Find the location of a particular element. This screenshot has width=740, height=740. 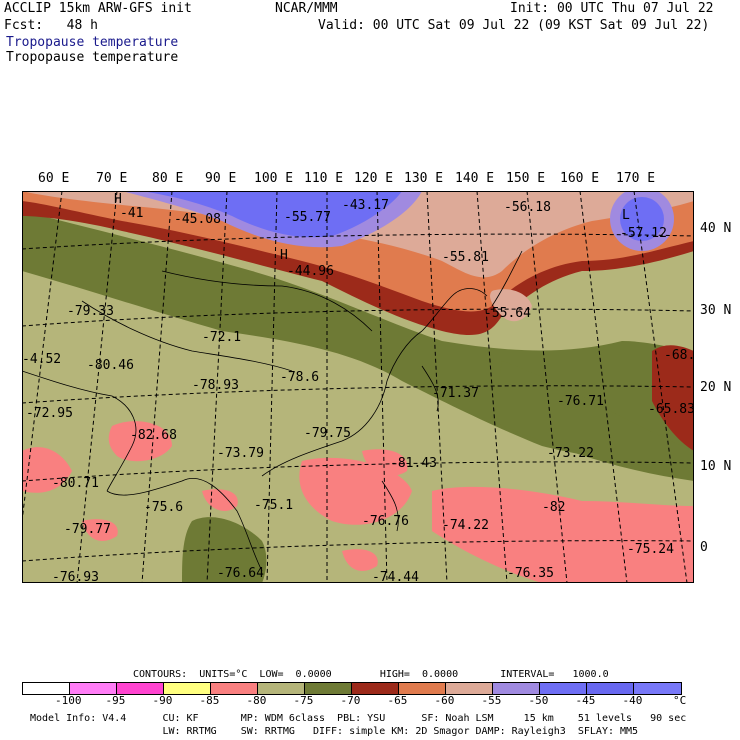

map-label: -72.95 is located at coordinates (49, 413).